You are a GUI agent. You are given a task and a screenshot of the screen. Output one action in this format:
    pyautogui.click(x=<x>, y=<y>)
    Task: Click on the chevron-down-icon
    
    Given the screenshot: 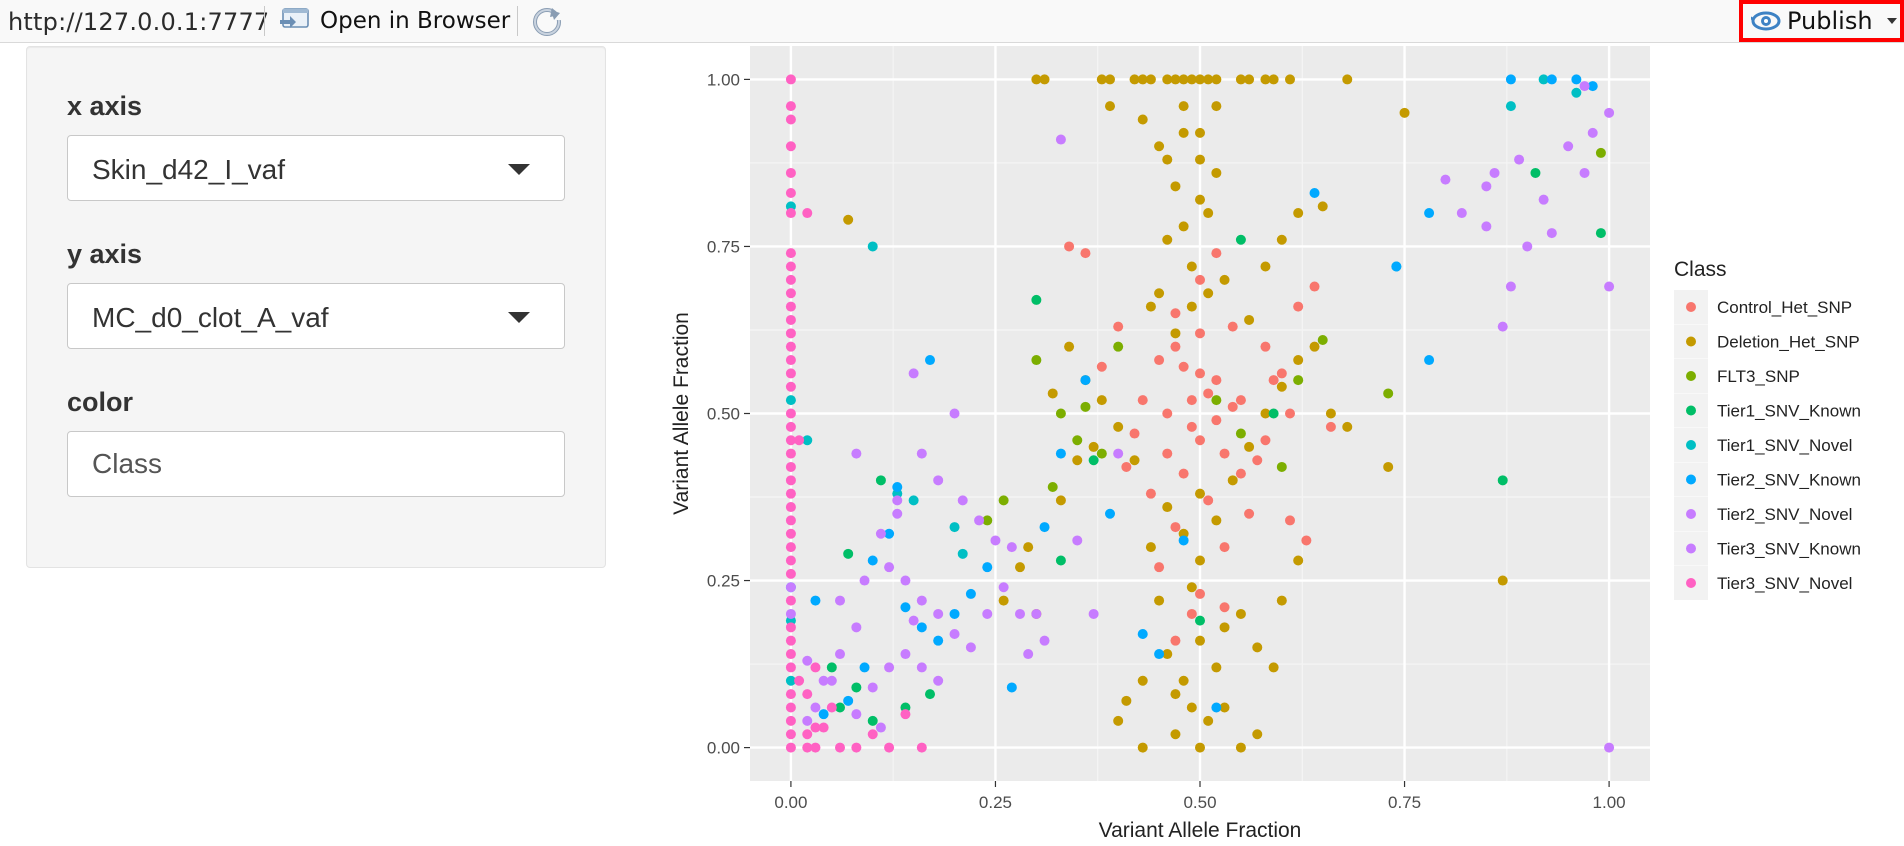 What is the action you would take?
    pyautogui.click(x=1891, y=21)
    